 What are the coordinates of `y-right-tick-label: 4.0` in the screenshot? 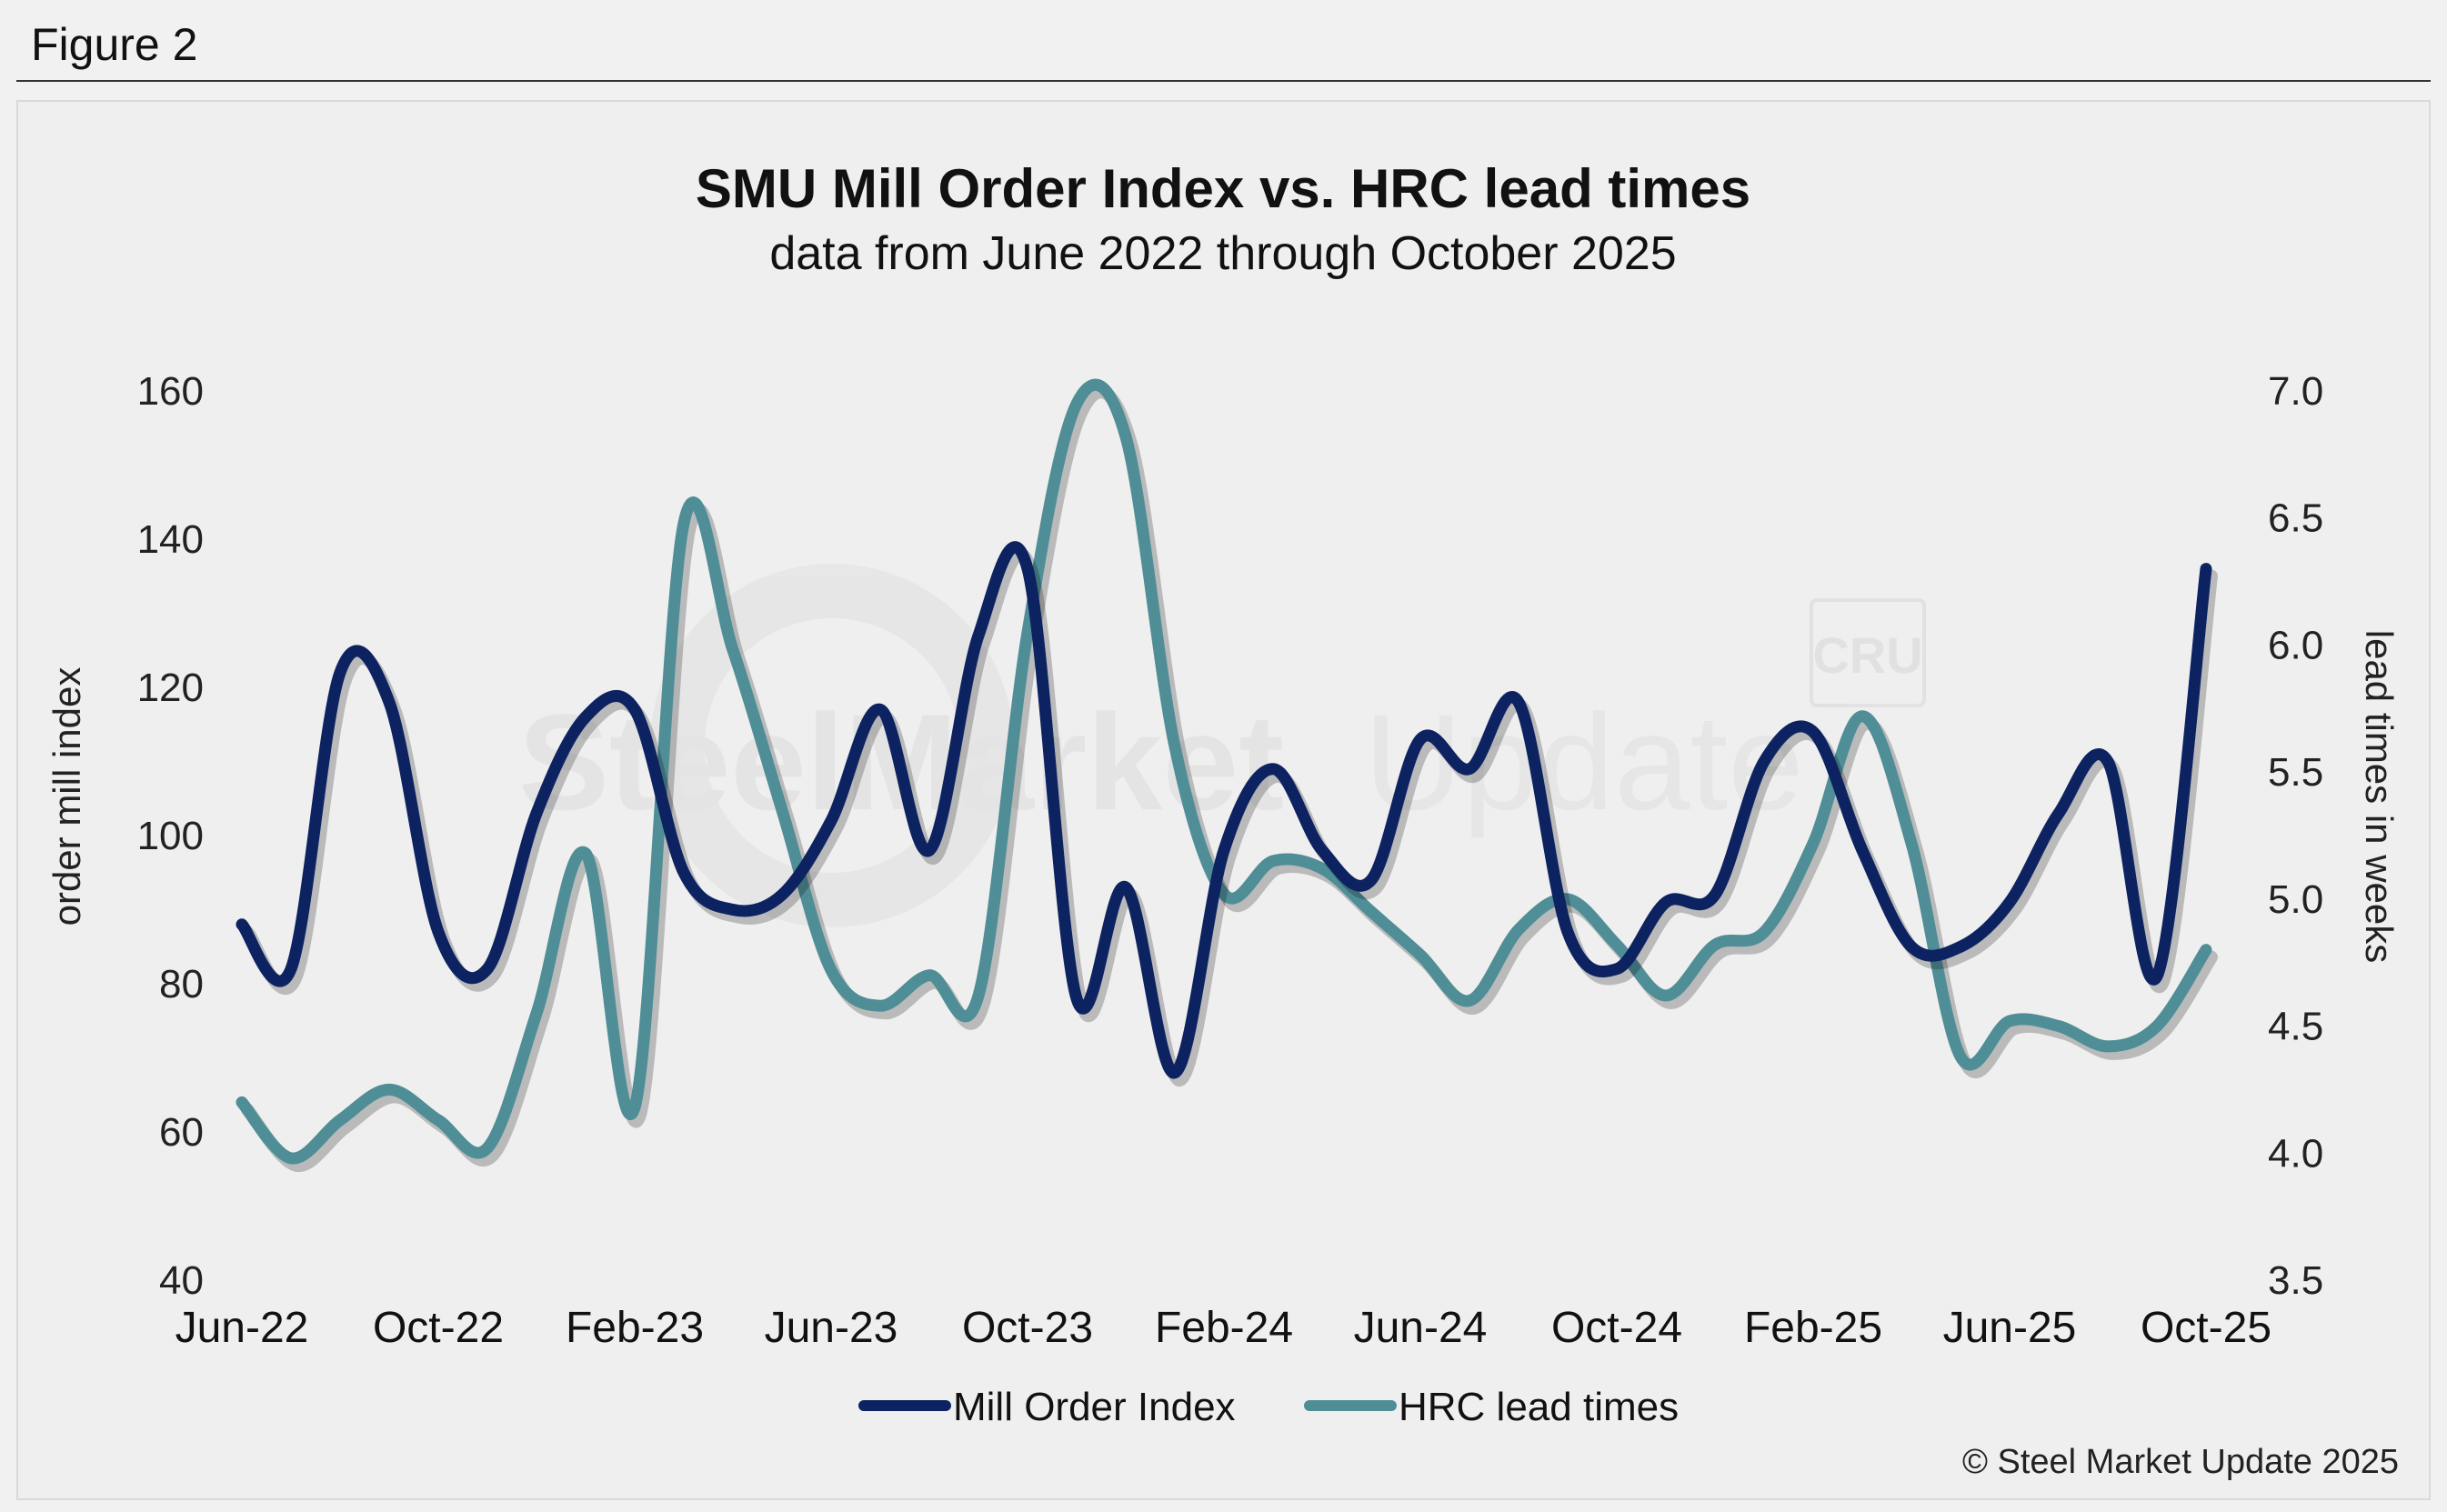 It's located at (2296, 1153).